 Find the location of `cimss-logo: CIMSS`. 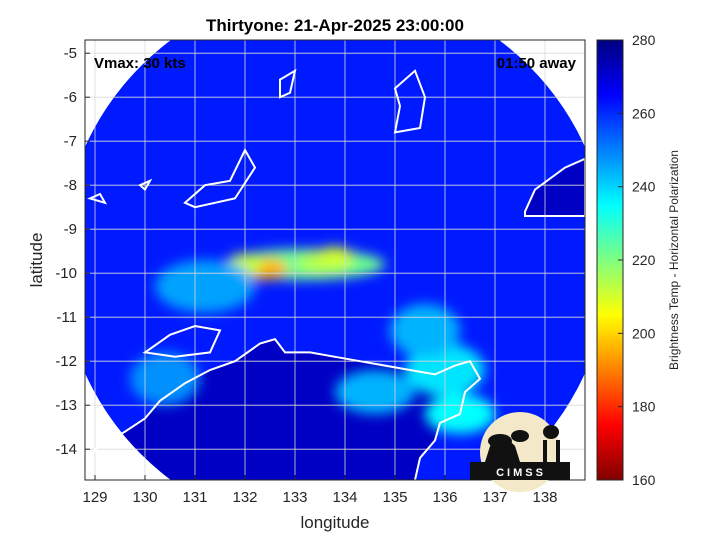

cimss-logo: CIMSS is located at coordinates (520, 452).